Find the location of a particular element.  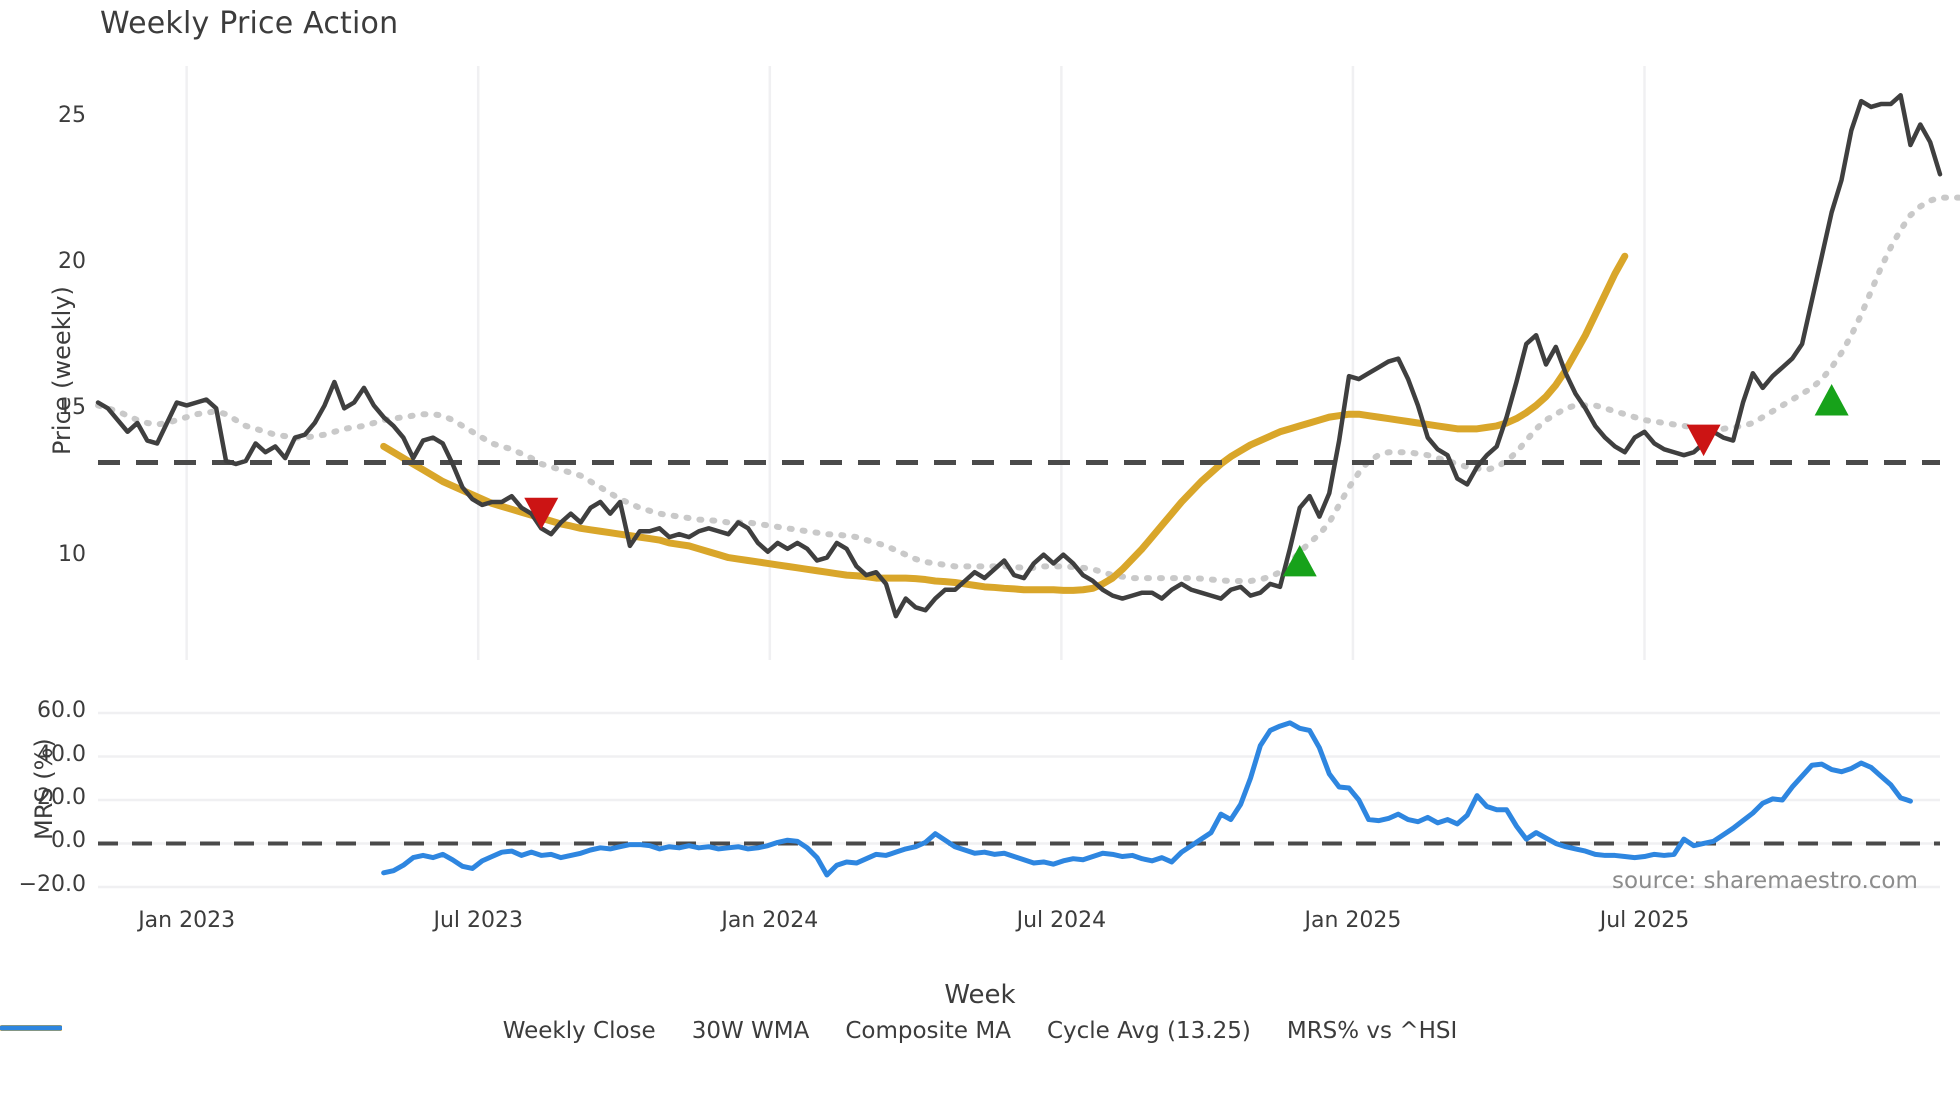

mrs-tick-label: −20.0 is located at coordinates (52, 884).